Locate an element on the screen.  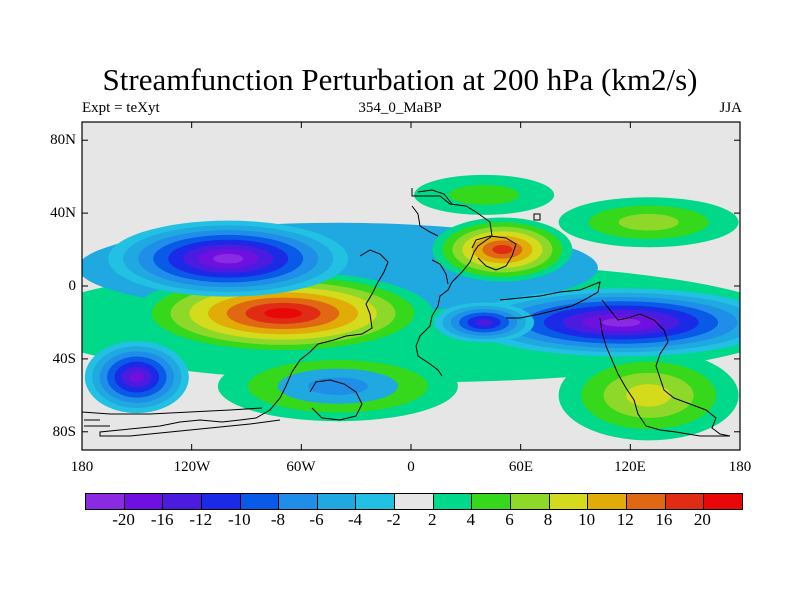
colorbar is located at coordinates (414, 501).